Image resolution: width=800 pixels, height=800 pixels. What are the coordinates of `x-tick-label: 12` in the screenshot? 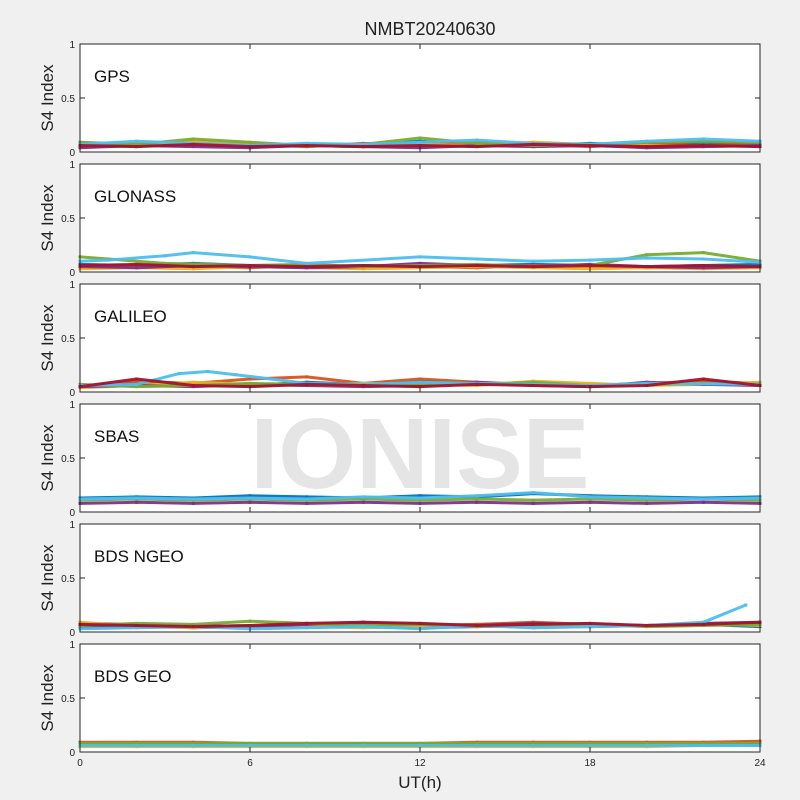 It's located at (420, 763).